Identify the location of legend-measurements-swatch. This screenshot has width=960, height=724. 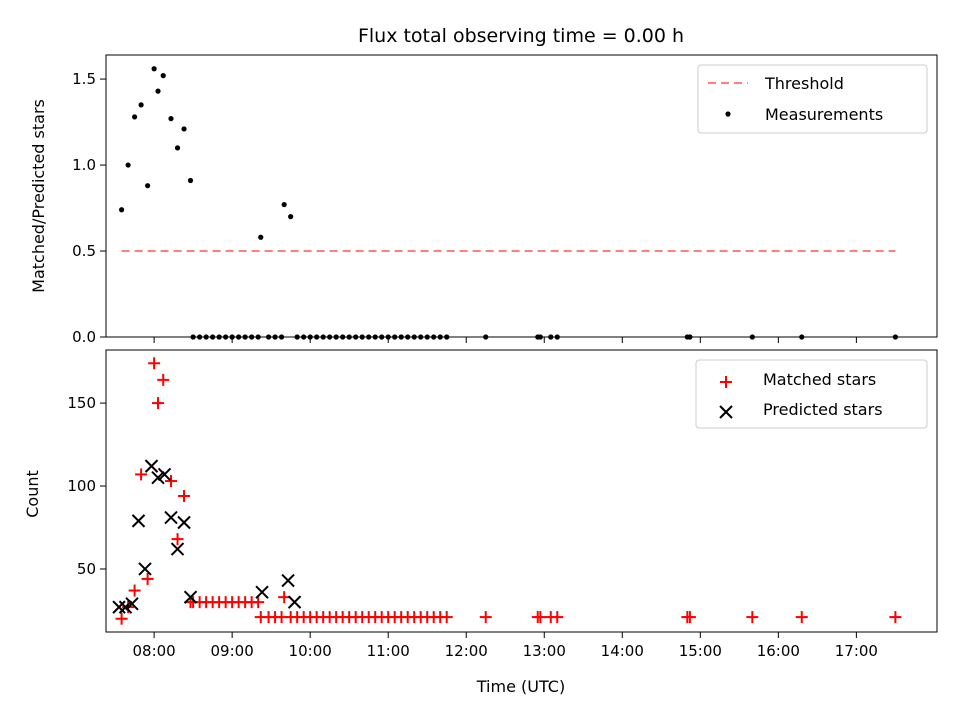
(728, 114).